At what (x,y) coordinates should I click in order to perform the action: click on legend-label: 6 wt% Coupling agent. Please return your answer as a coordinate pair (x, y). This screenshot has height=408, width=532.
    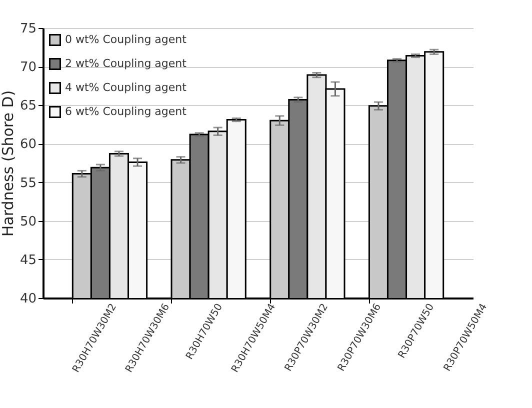
    Looking at the image, I should click on (126, 111).